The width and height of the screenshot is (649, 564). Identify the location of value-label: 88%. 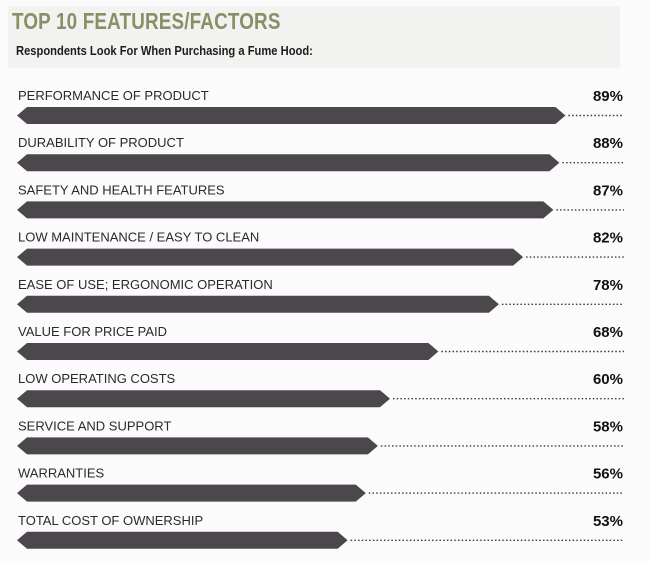
(608, 143).